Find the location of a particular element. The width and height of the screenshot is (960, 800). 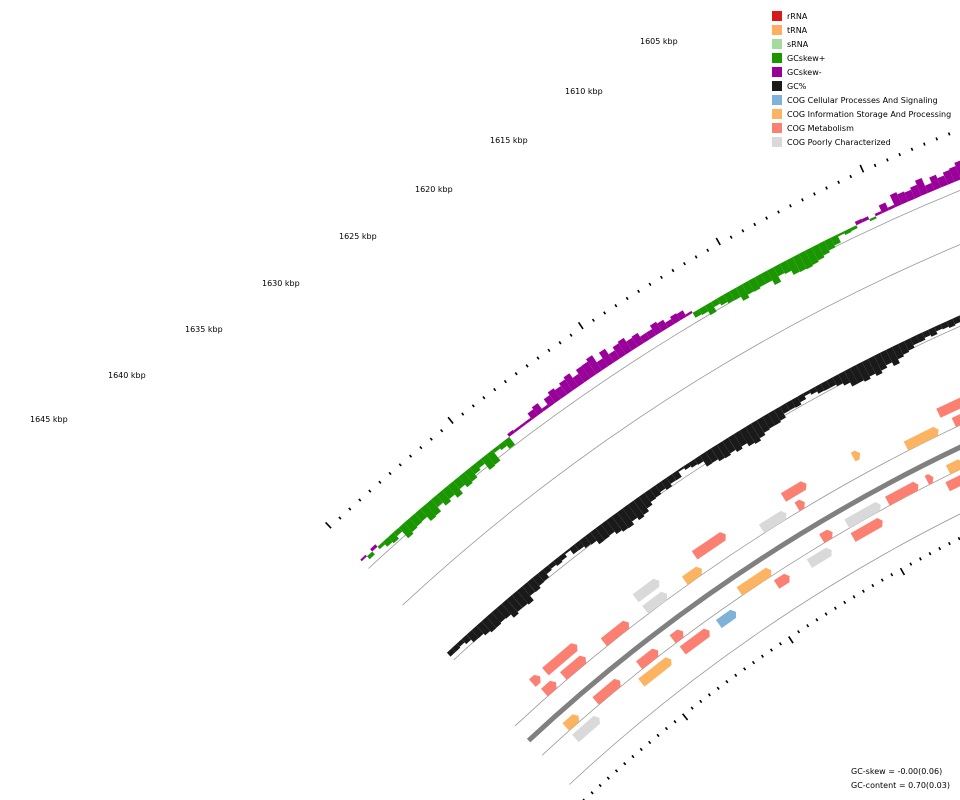

scale-label: 1615 kbp is located at coordinates (509, 140).